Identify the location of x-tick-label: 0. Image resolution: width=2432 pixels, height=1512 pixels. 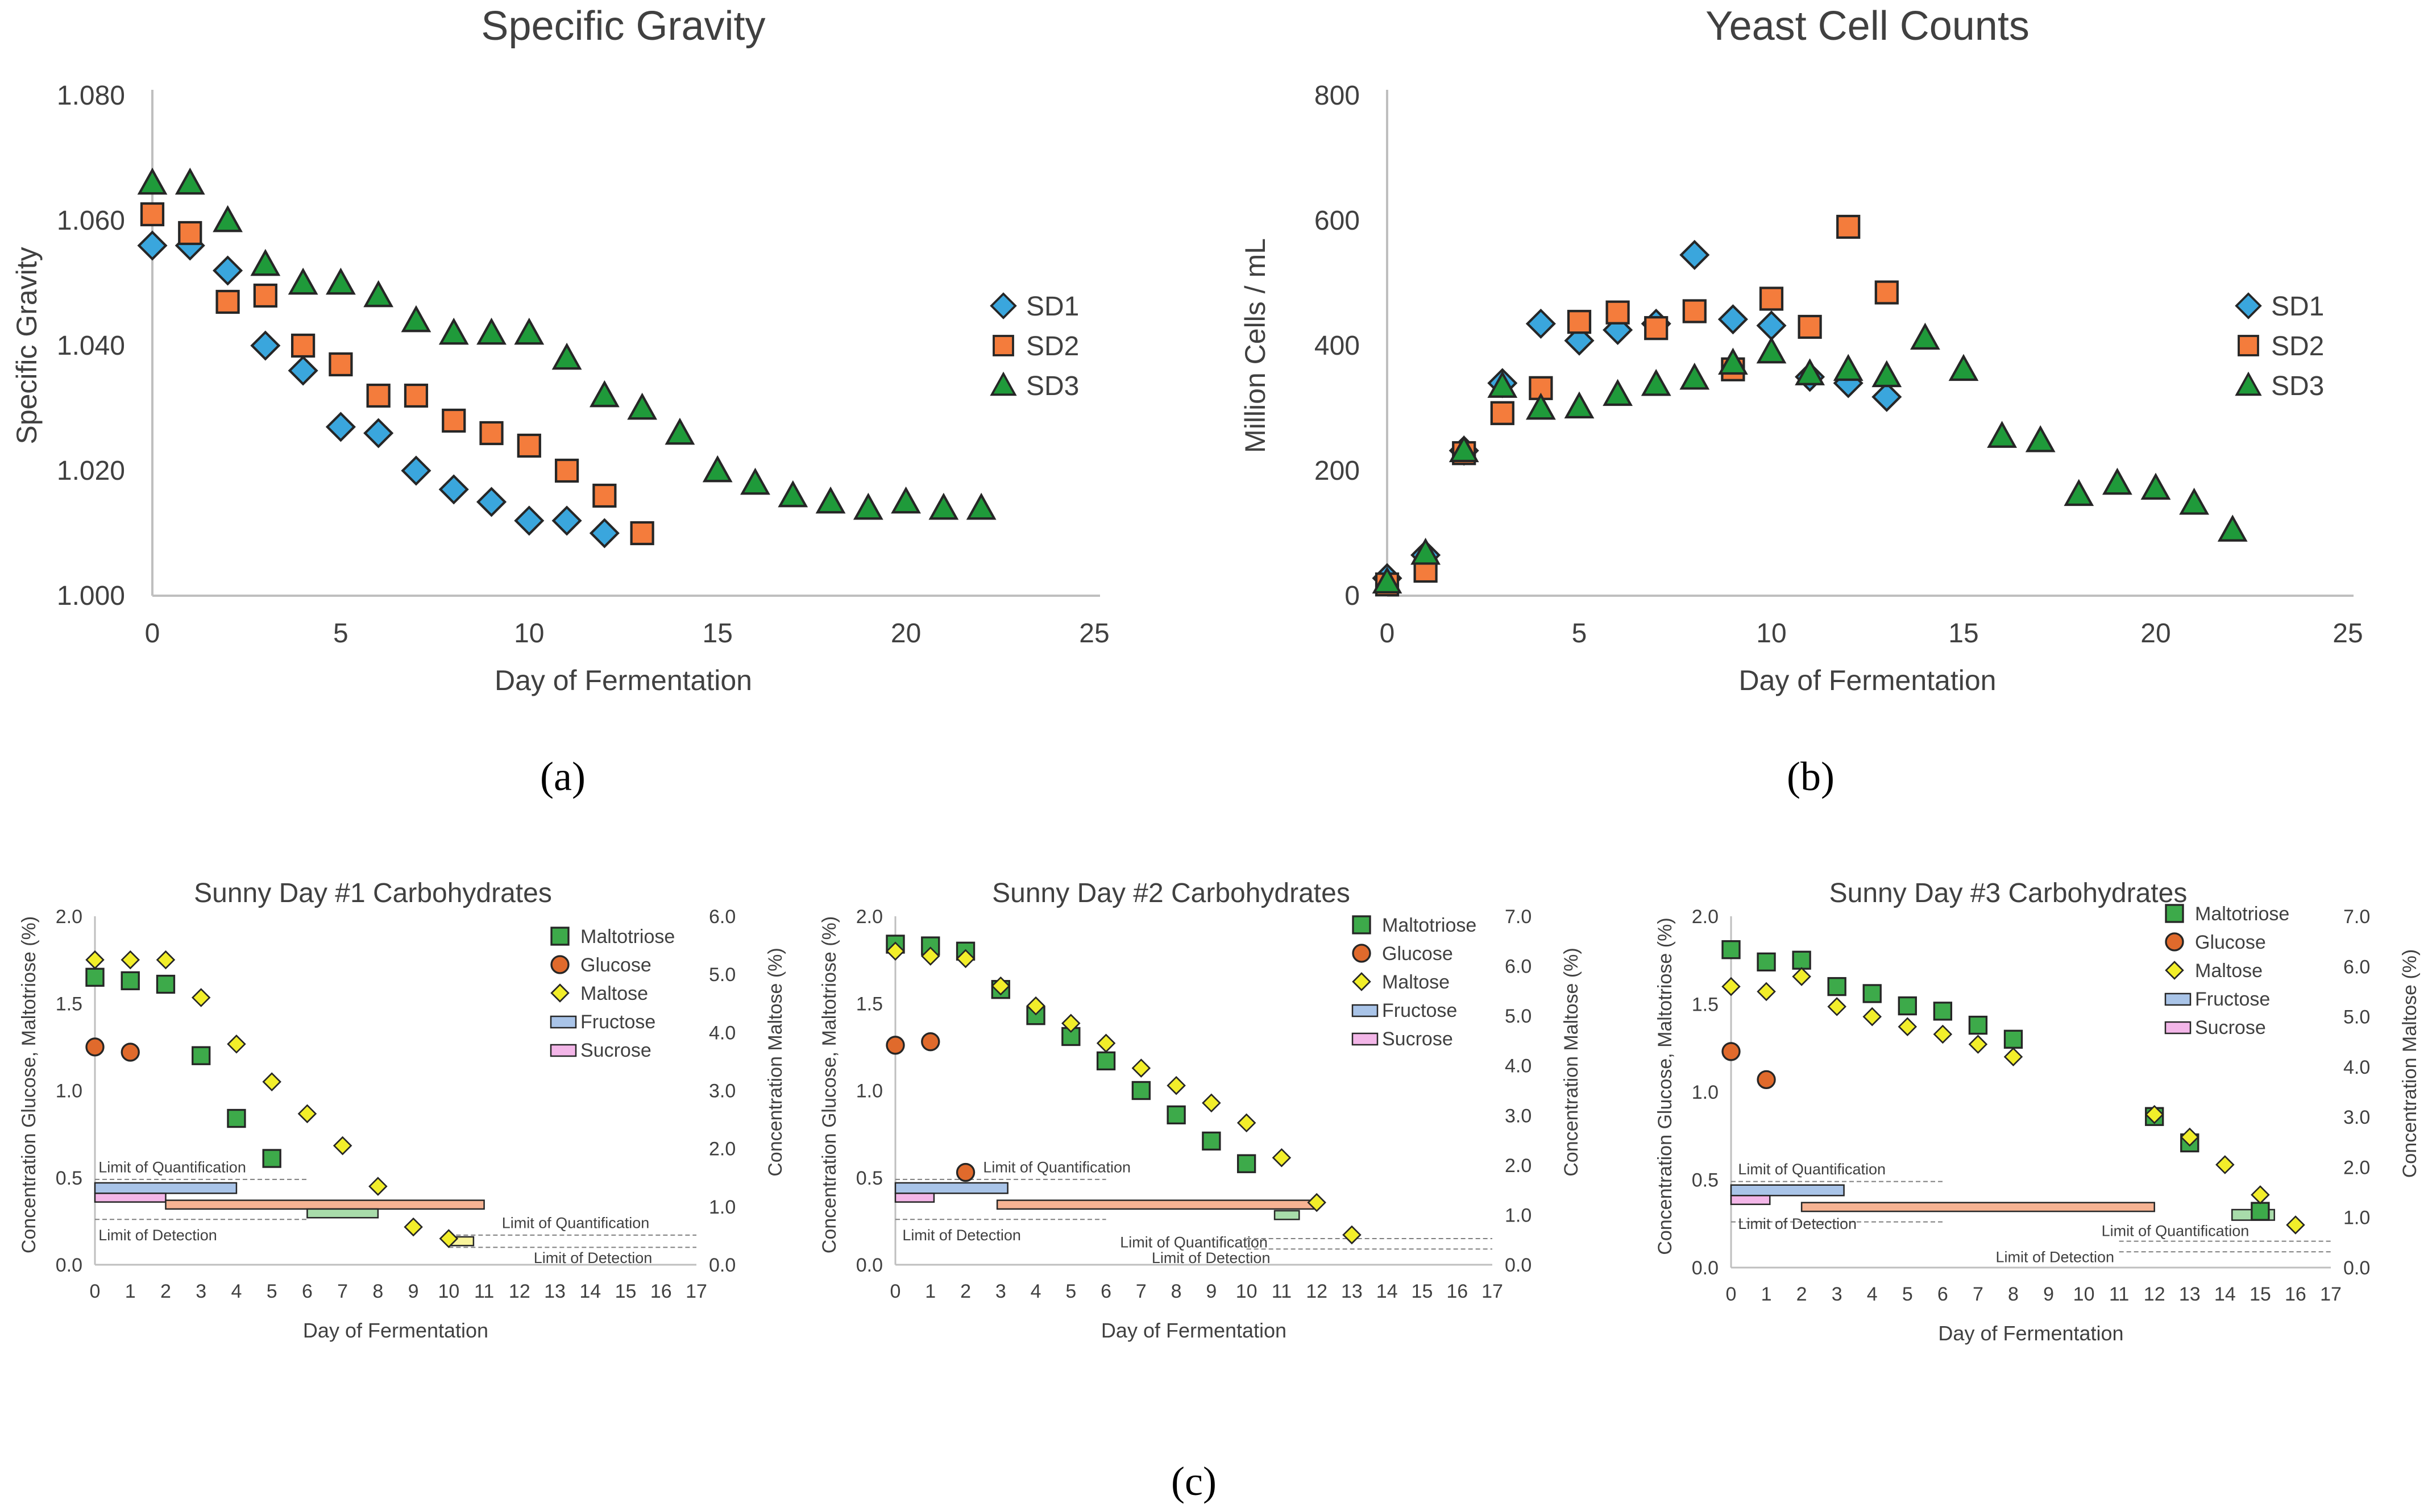
(1387, 634).